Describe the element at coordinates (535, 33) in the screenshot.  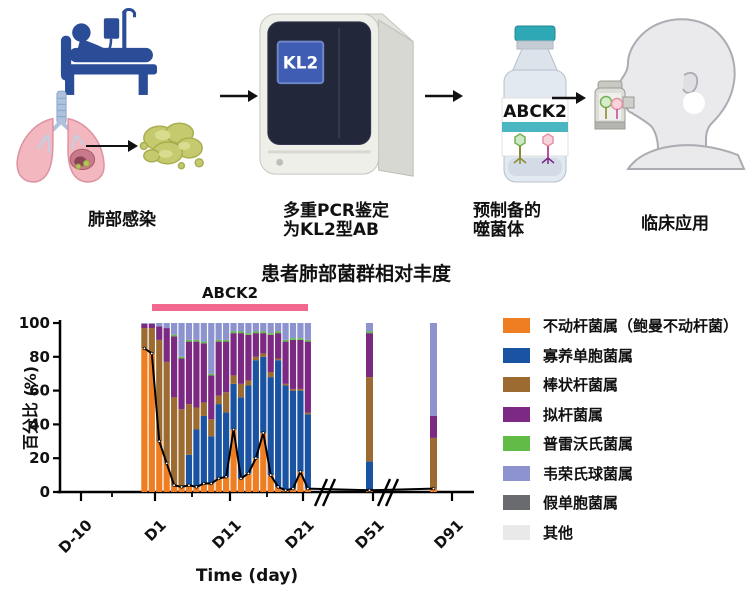
I see `vial-cap` at that location.